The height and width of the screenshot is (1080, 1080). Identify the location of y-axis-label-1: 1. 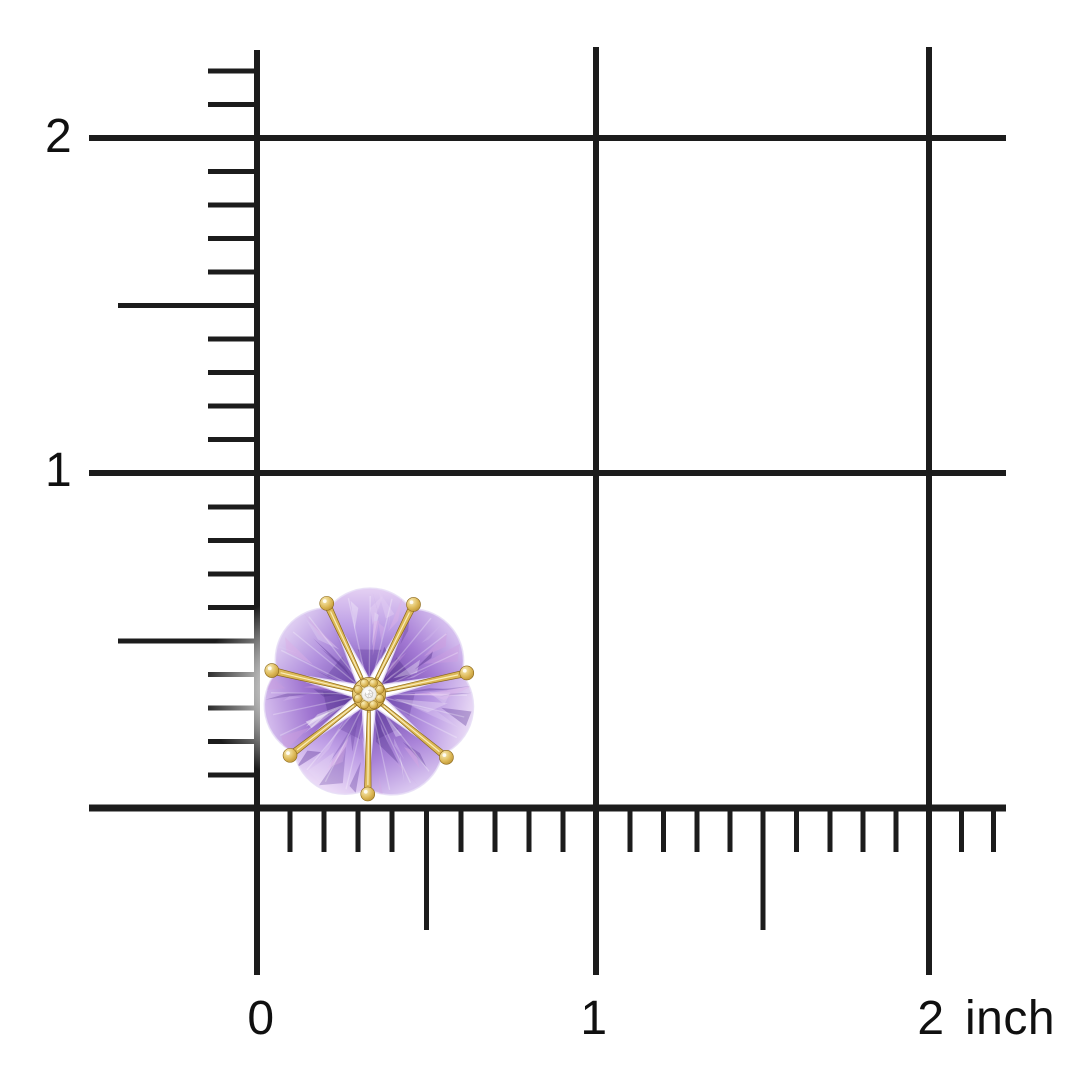
(59, 470).